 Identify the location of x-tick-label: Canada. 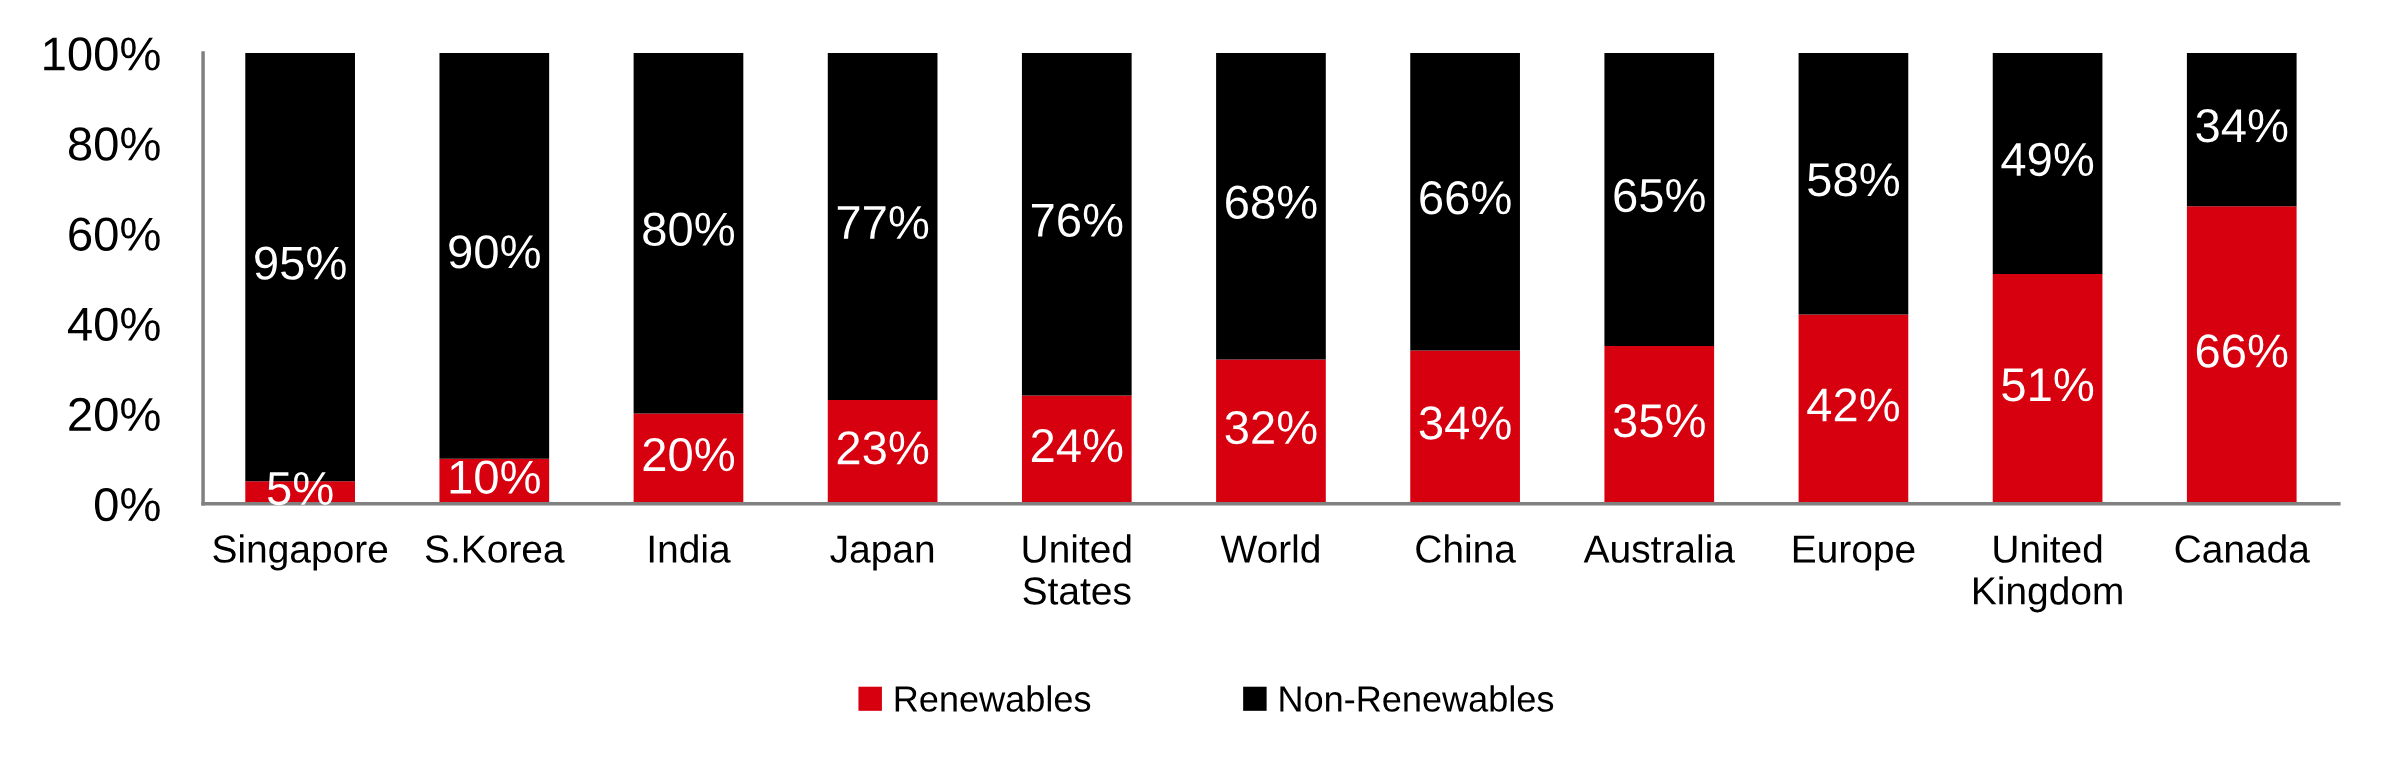
(2242, 548).